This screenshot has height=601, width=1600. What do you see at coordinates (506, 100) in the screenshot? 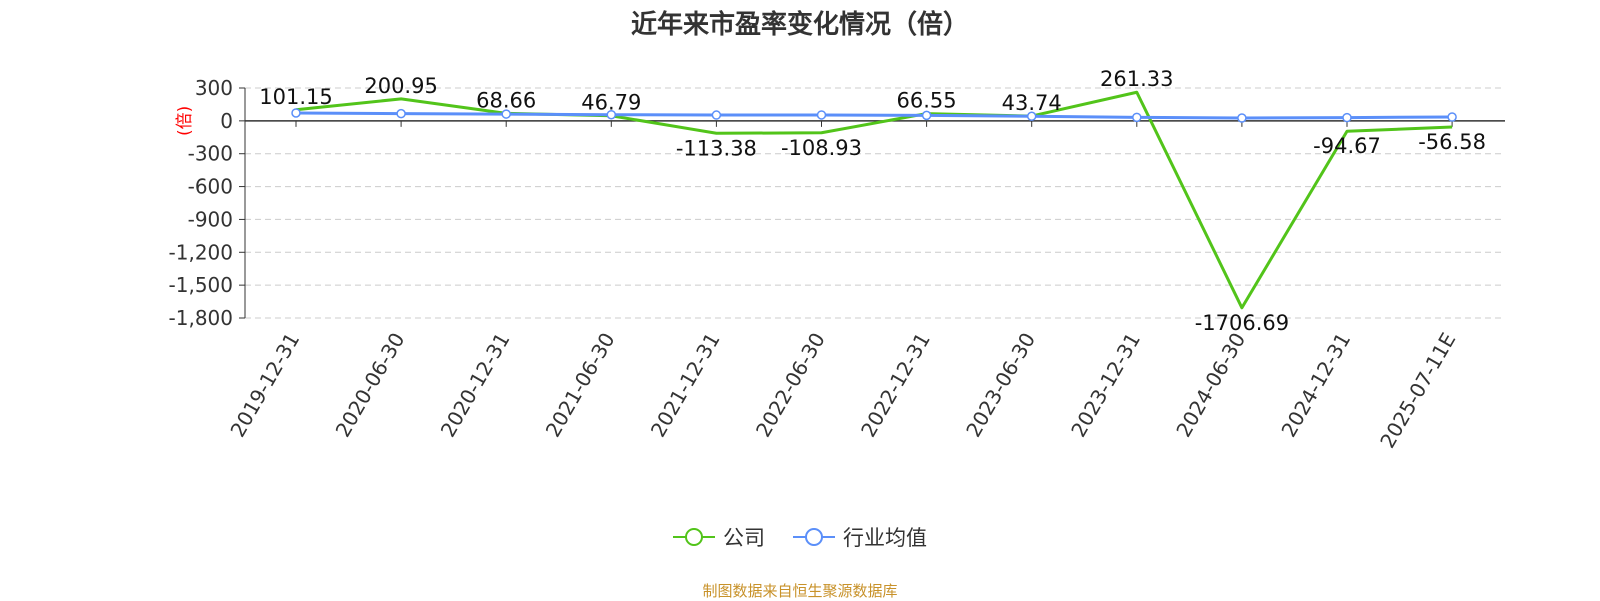
I see `data-label: 68.66` at bounding box center [506, 100].